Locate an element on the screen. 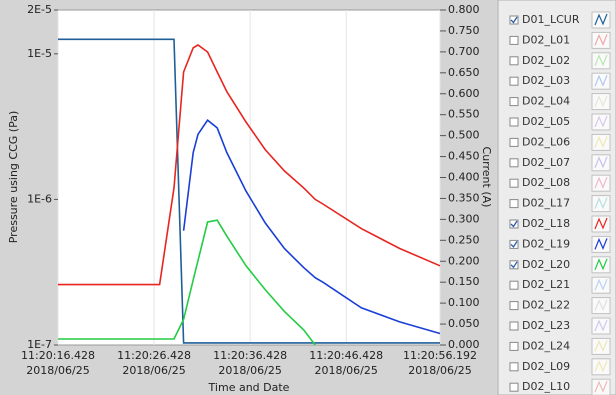 The width and height of the screenshot is (616, 395). y-tick-label: 1E-6 is located at coordinates (39, 198).